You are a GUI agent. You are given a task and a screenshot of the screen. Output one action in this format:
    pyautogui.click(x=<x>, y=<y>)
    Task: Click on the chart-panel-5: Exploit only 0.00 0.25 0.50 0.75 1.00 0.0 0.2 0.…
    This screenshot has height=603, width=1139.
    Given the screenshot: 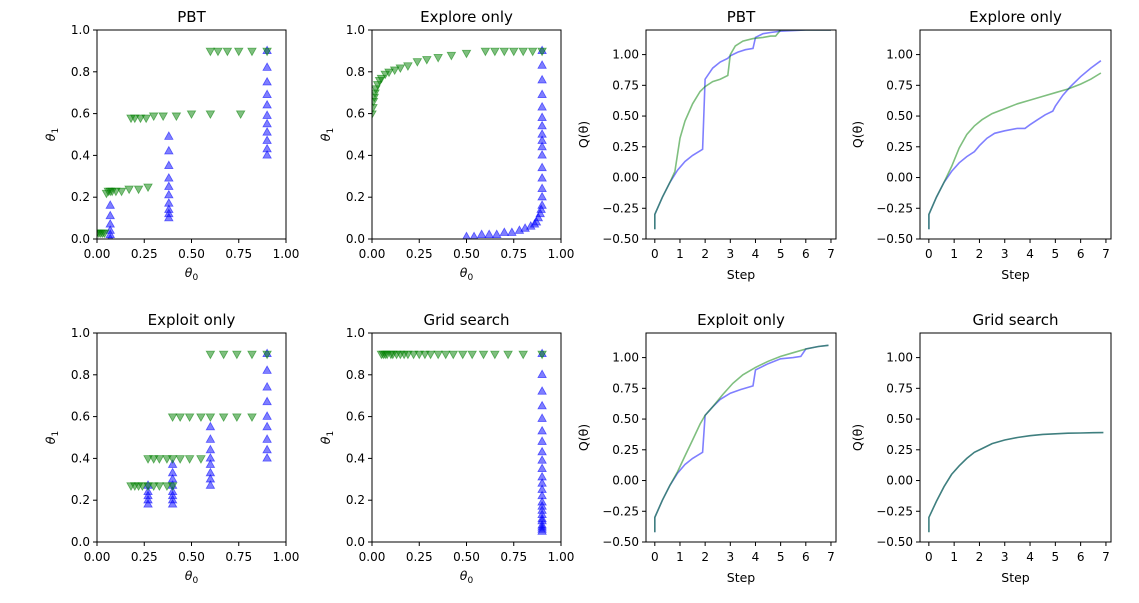 What is the action you would take?
    pyautogui.click(x=171, y=448)
    